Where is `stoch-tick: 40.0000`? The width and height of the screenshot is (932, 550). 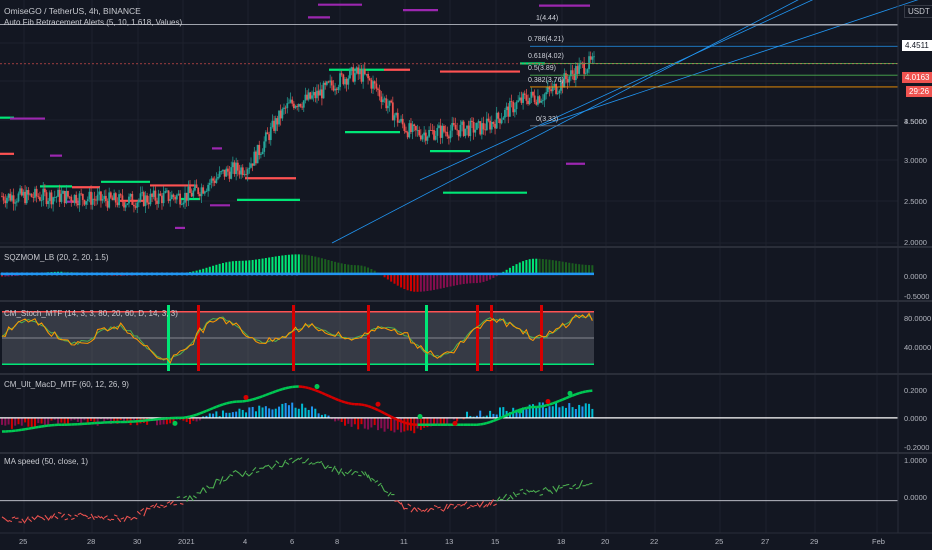
stoch-tick: 40.0000 is located at coordinates (918, 347).